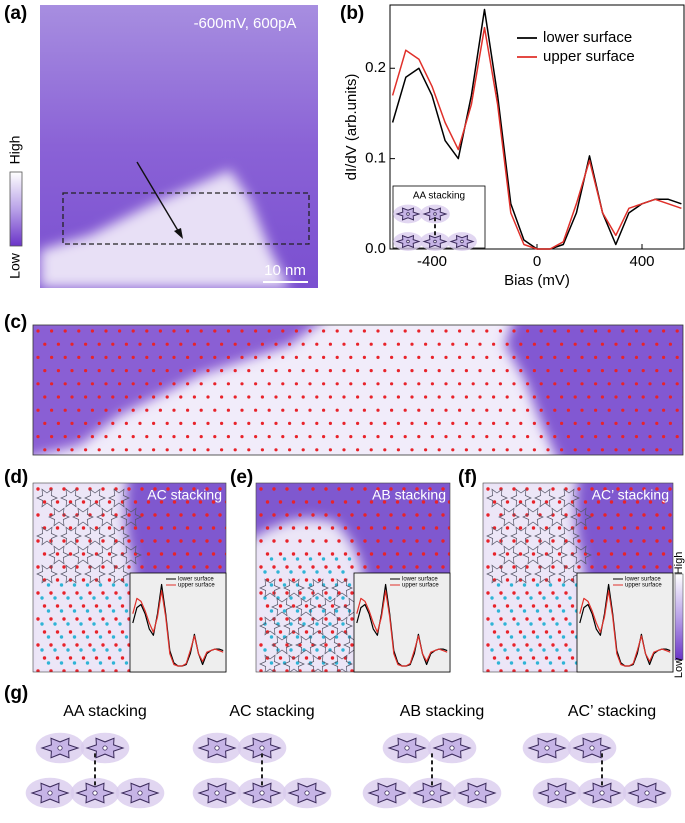 The height and width of the screenshot is (823, 685). Describe the element at coordinates (241, 477) in the screenshot. I see `panel-label: (e)` at that location.